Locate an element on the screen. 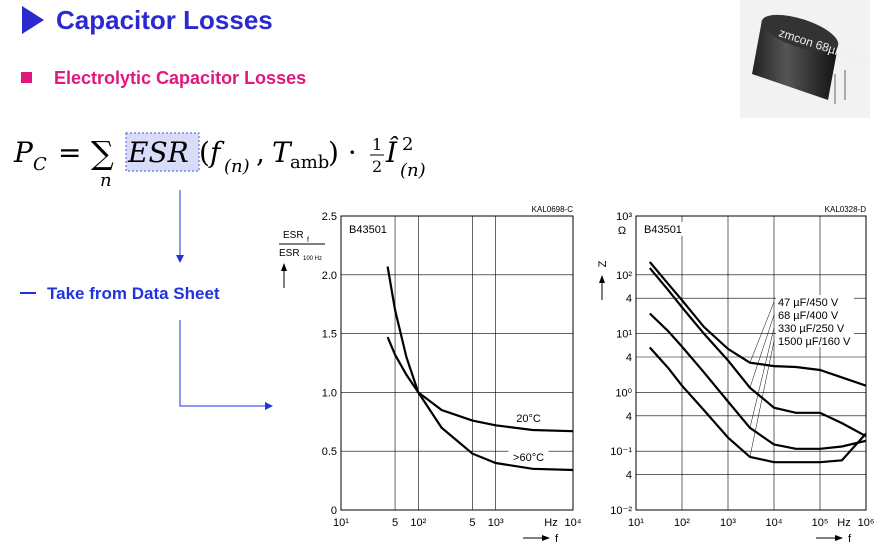 The image size is (892, 556). highlight is located at coordinates (162, 152).